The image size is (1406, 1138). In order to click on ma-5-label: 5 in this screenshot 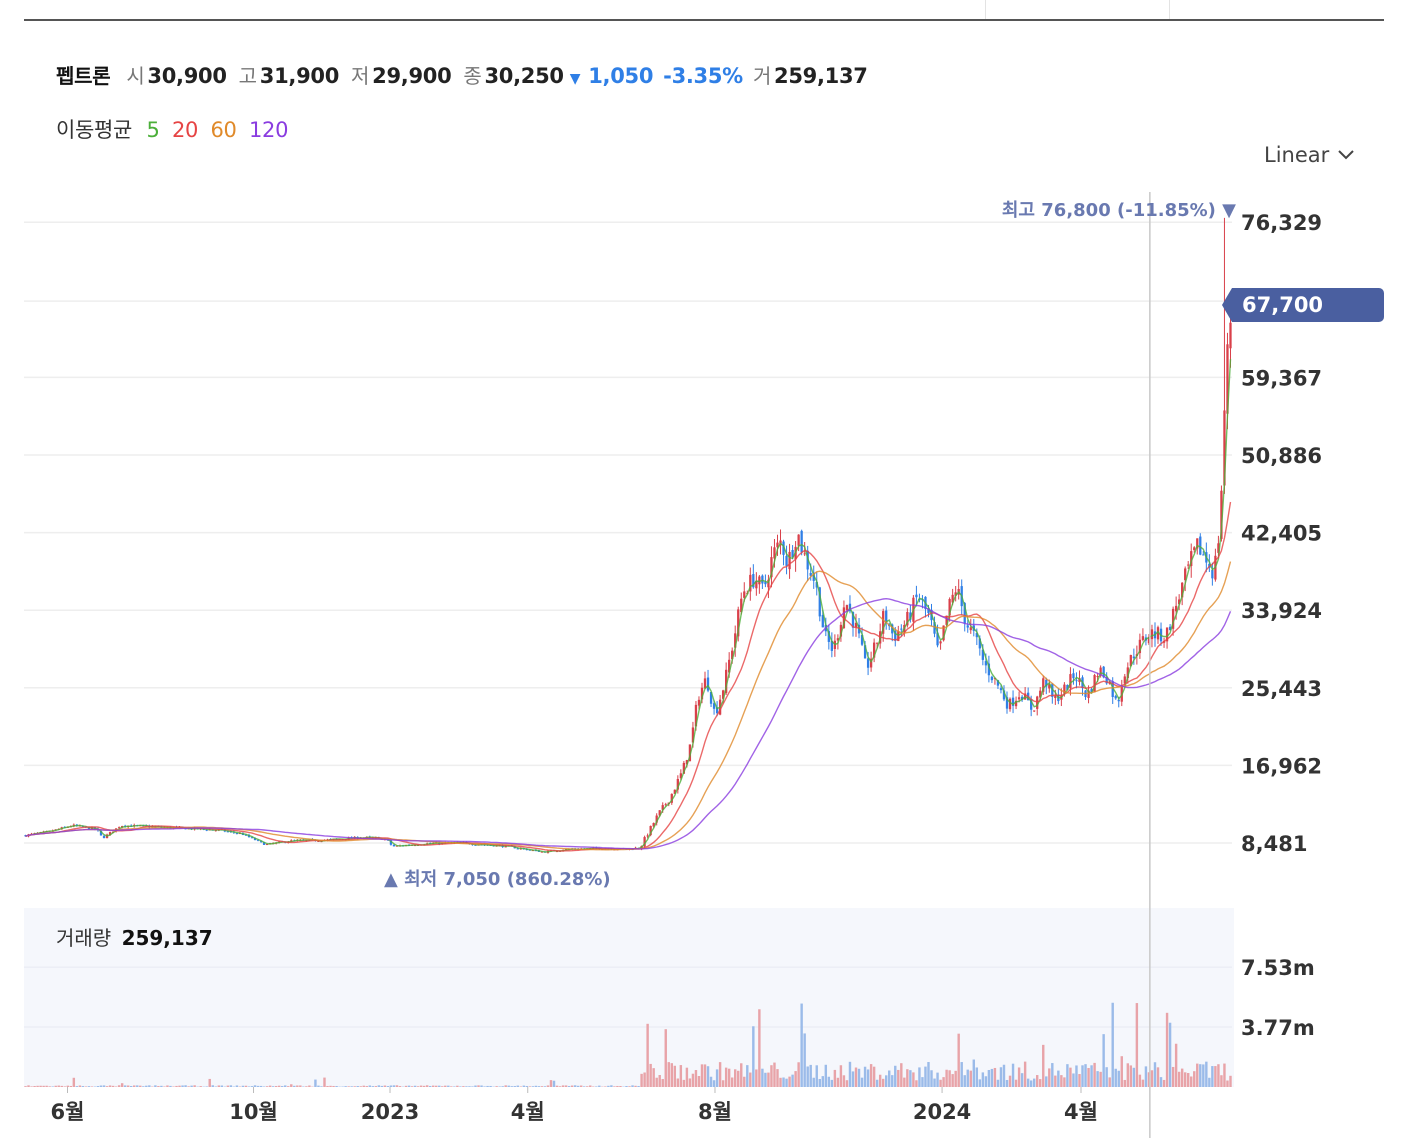, I will do `click(153, 130)`.